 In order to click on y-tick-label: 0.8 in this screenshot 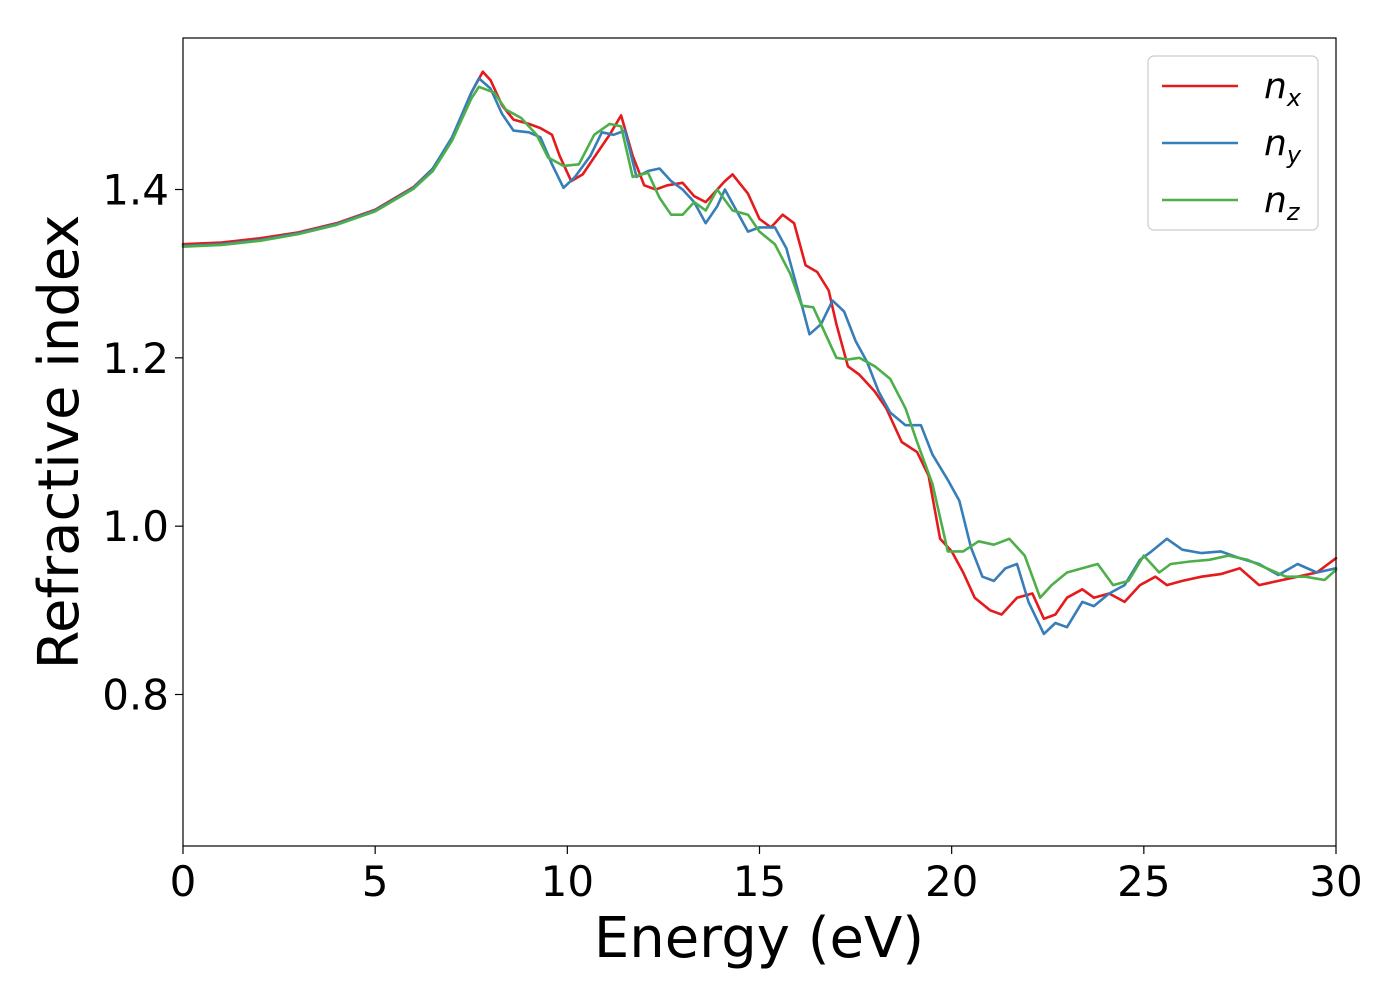, I will do `click(135, 695)`.